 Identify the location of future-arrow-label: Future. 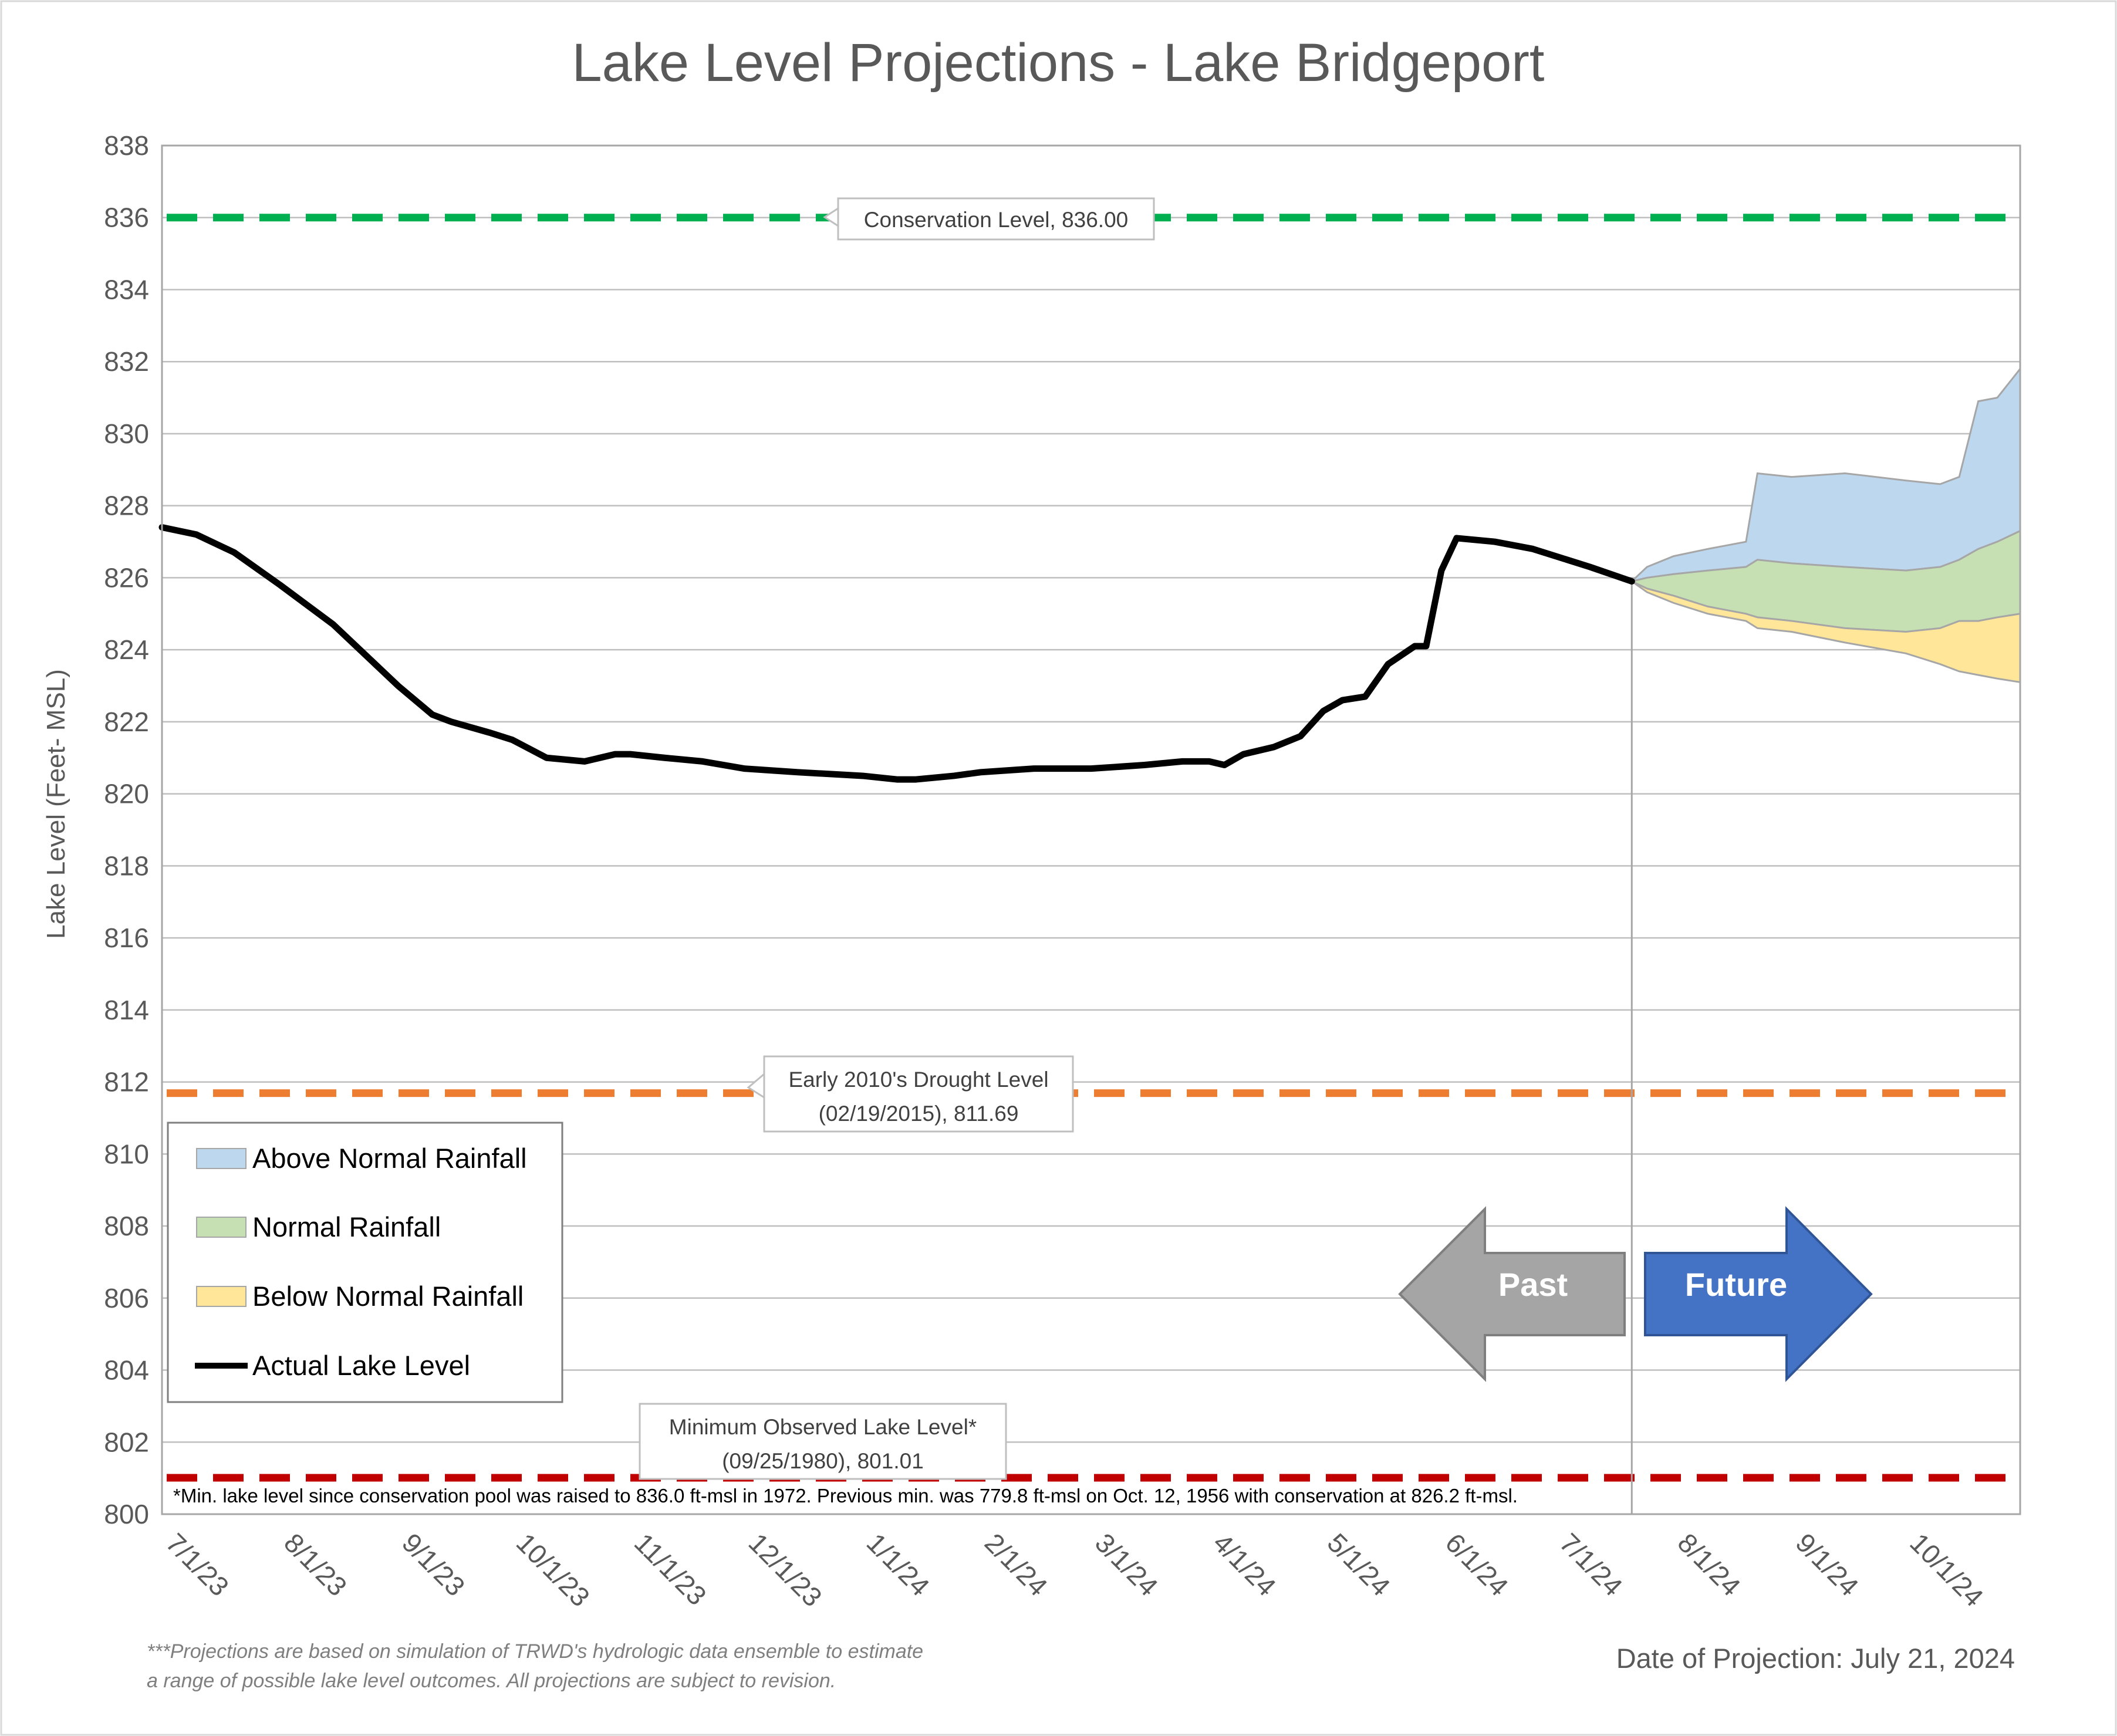
(1736, 1285).